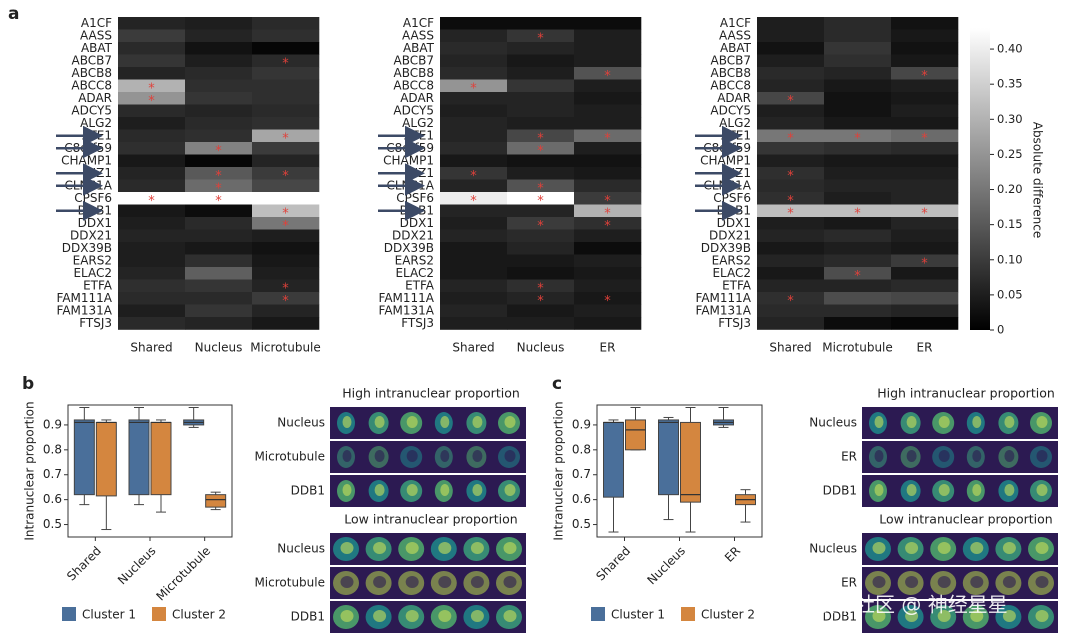 The width and height of the screenshot is (1080, 640). What do you see at coordinates (608, 348) in the screenshot?
I see `x-tick-label: ER` at bounding box center [608, 348].